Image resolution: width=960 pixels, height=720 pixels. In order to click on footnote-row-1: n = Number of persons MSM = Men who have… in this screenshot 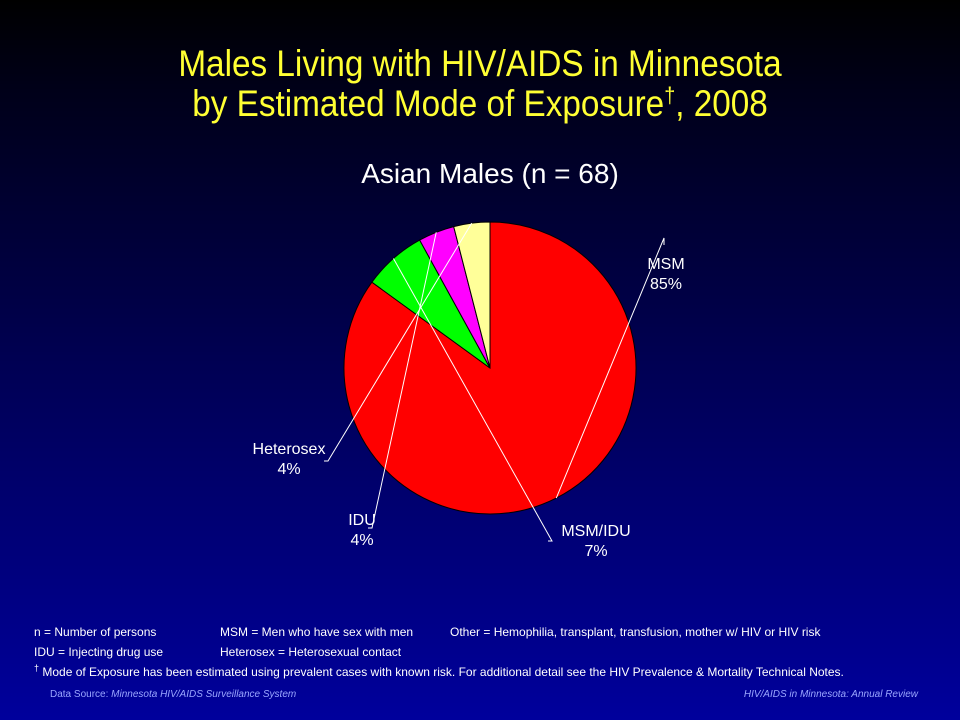, I will do `click(484, 632)`.